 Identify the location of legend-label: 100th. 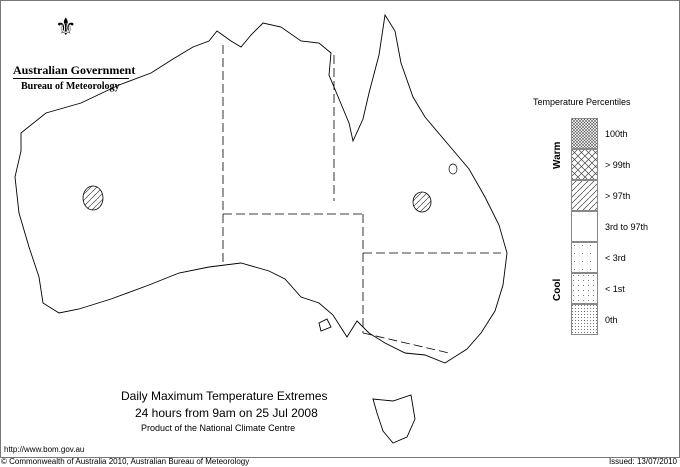
(616, 134).